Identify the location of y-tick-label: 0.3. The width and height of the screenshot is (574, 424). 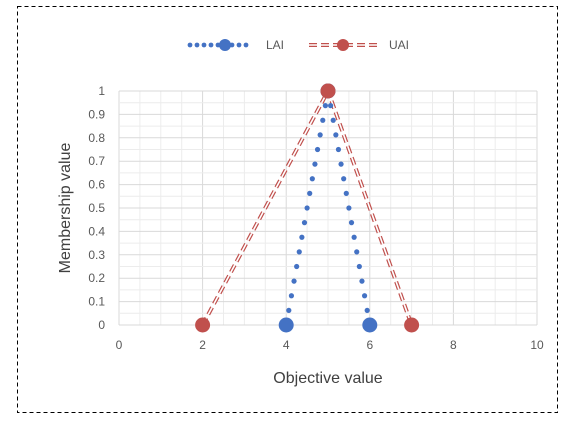
(96, 255).